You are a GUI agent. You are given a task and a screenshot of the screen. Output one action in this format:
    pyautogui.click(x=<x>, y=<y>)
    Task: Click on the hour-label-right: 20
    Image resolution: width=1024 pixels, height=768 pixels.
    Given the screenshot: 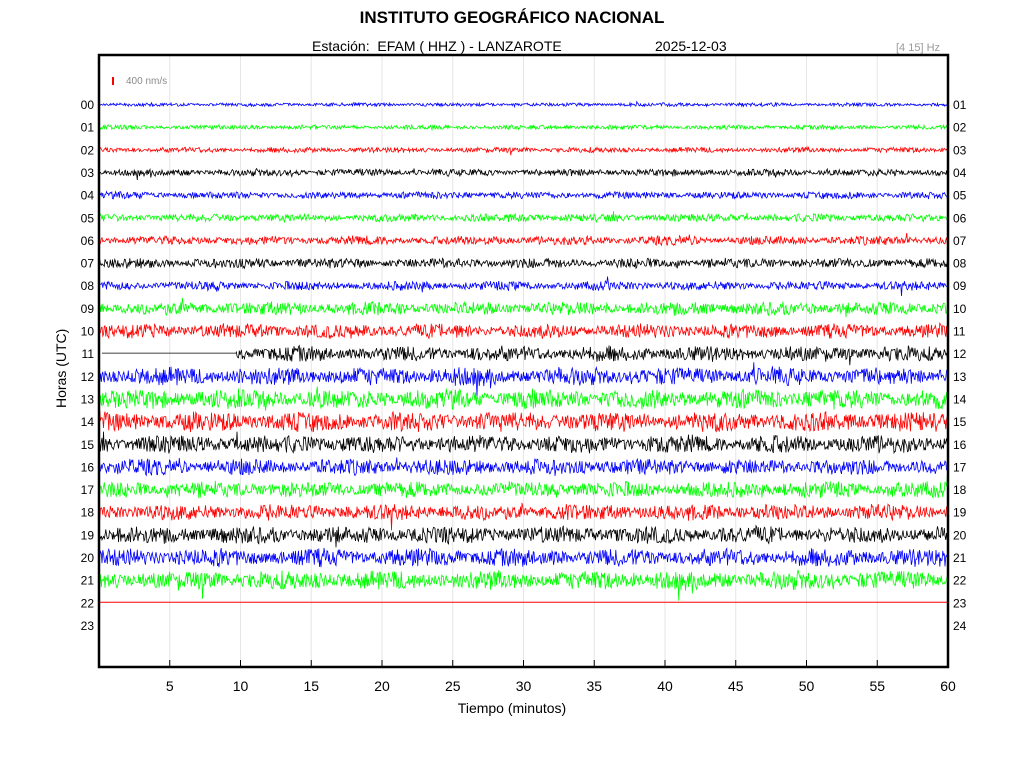 What is the action you would take?
    pyautogui.click(x=960, y=535)
    